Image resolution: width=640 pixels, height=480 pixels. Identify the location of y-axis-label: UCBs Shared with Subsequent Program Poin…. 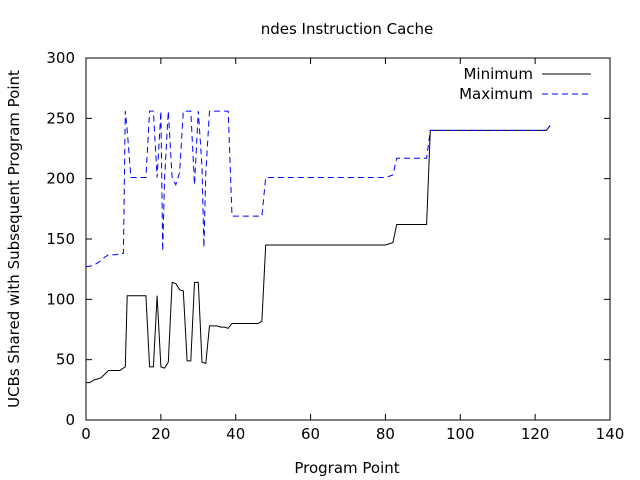
(14, 239).